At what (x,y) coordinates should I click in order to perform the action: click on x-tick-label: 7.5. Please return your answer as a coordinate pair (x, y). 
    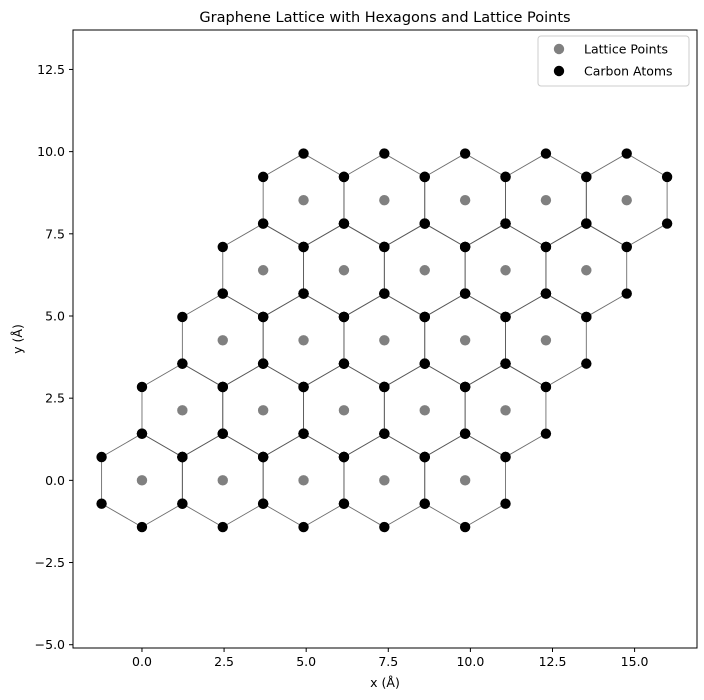
    Looking at the image, I should click on (388, 661).